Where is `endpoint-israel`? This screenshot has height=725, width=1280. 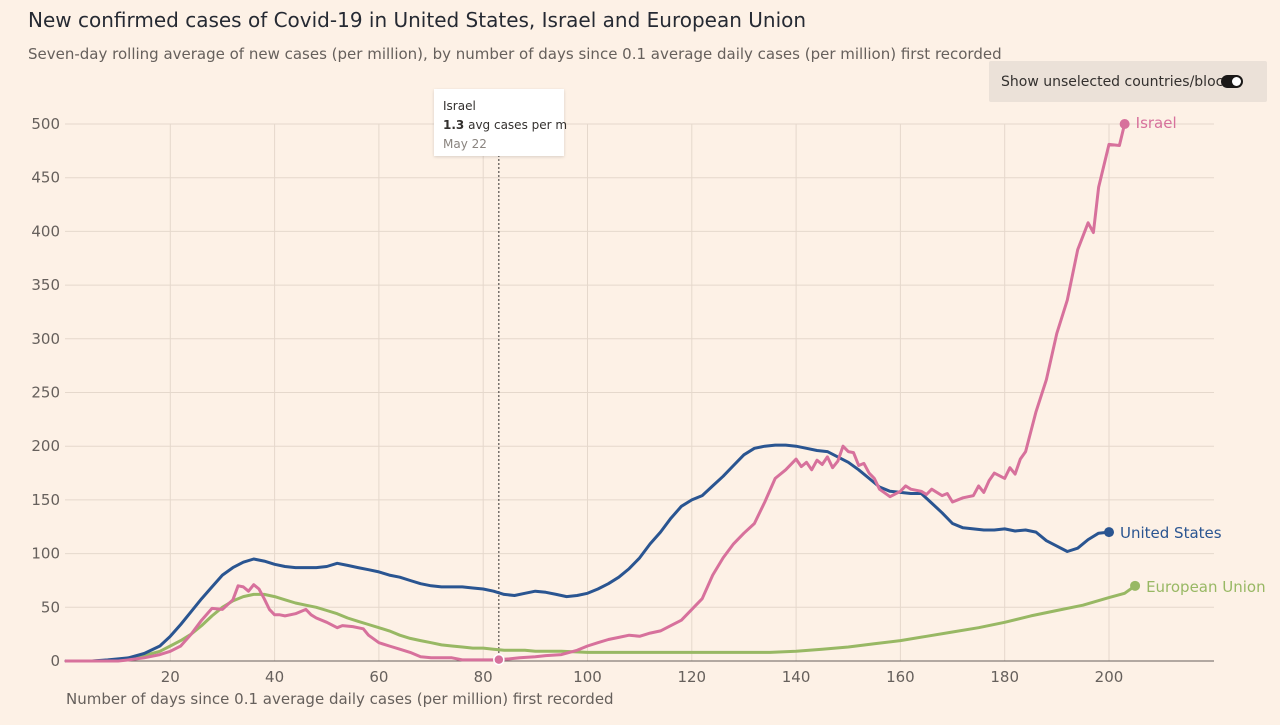
endpoint-israel is located at coordinates (1124, 124).